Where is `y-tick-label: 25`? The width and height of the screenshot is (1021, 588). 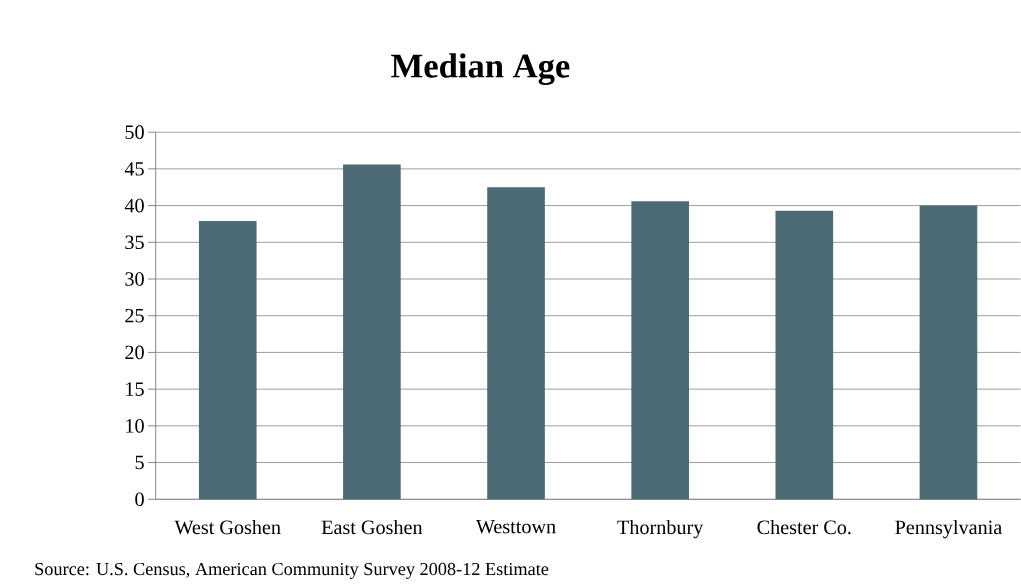 y-tick-label: 25 is located at coordinates (134, 315).